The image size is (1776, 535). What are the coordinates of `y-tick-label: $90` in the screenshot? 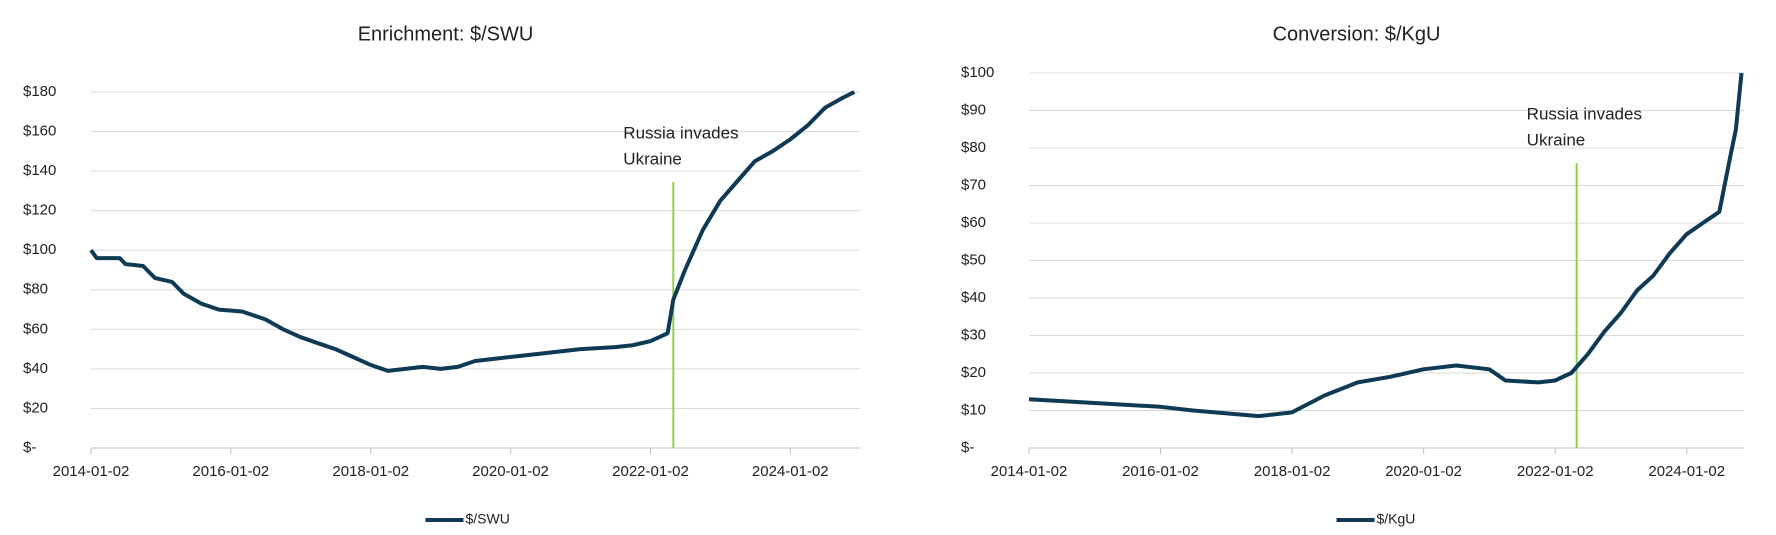 It's located at (973, 109).